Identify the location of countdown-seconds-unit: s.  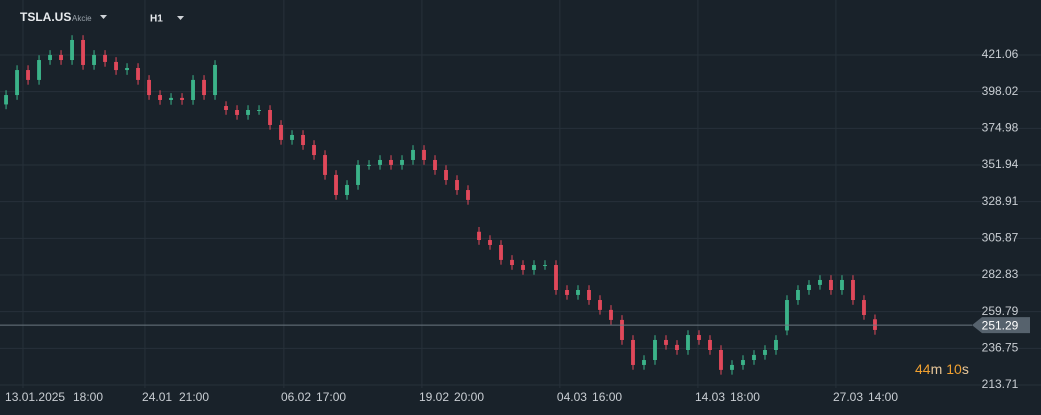
(965, 369).